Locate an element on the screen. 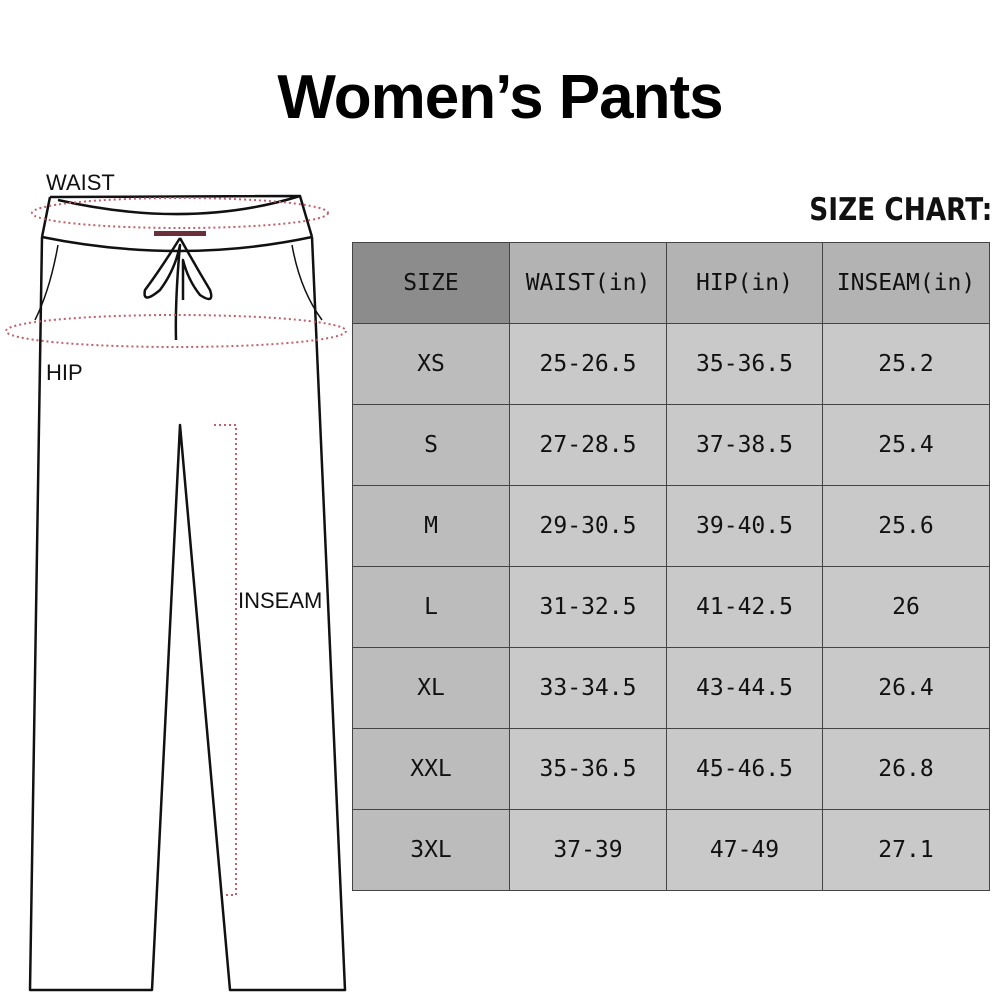  waist-label: WAIST is located at coordinates (80, 182).